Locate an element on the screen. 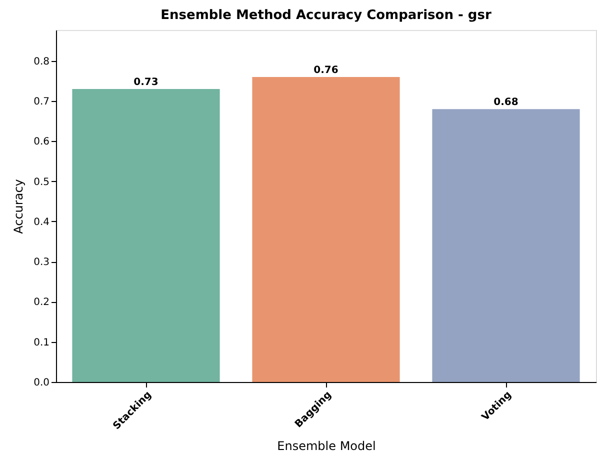 The image size is (597, 452). y-axis-title: Accuracy is located at coordinates (19, 206).